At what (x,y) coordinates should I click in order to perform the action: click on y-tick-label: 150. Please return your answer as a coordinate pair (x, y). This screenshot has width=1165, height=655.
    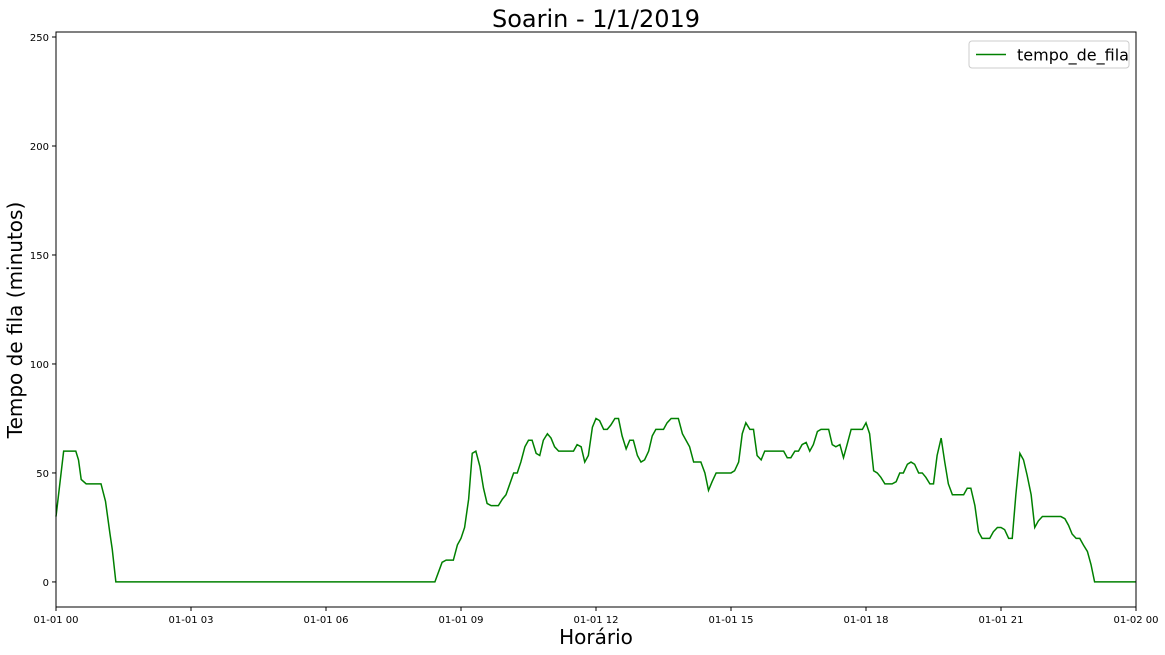
    Looking at the image, I should click on (39, 256).